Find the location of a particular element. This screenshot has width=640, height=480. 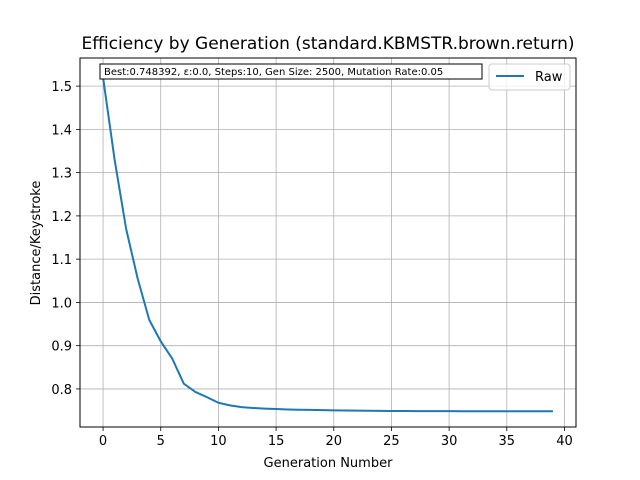

y-tick-label: 0.9 is located at coordinates (61, 347).